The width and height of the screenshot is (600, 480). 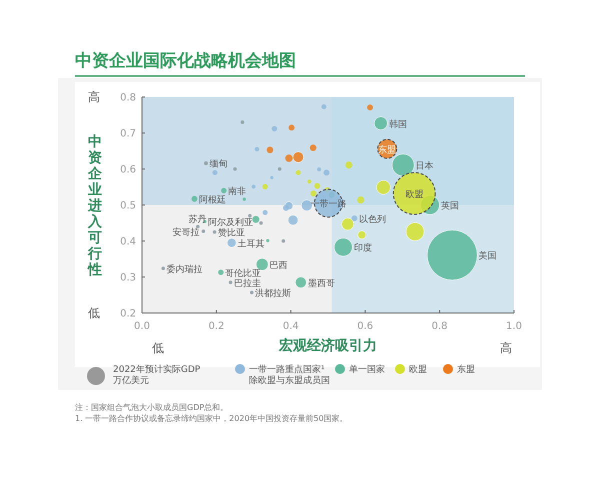 What do you see at coordinates (425, 166) in the screenshot?
I see `annotation: 日本` at bounding box center [425, 166].